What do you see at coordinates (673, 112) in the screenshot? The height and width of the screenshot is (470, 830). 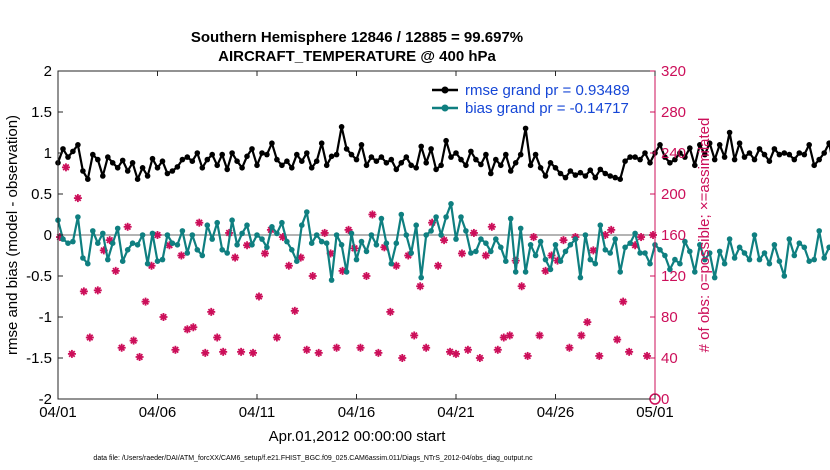 I see `y-tick-label-right: 280` at bounding box center [673, 112].